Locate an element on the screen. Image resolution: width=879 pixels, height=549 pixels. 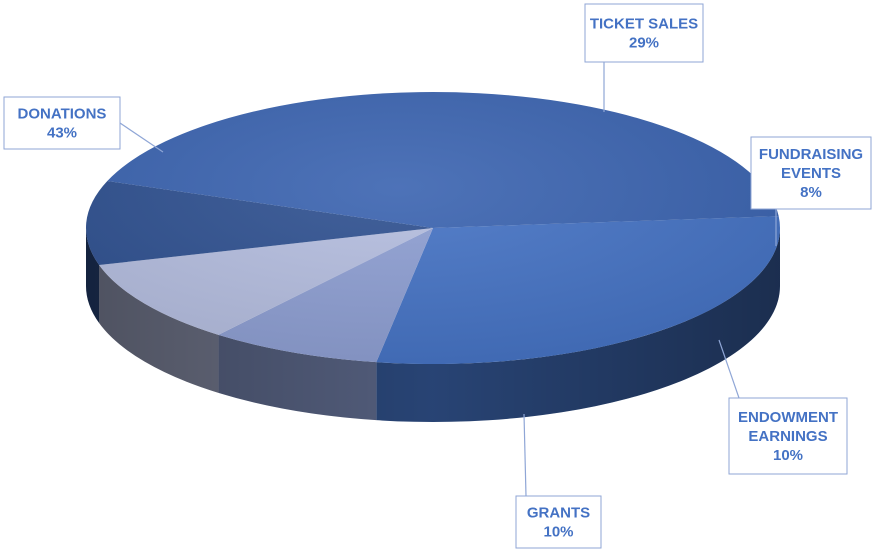
data-label-category: EARNINGS is located at coordinates (787, 436).